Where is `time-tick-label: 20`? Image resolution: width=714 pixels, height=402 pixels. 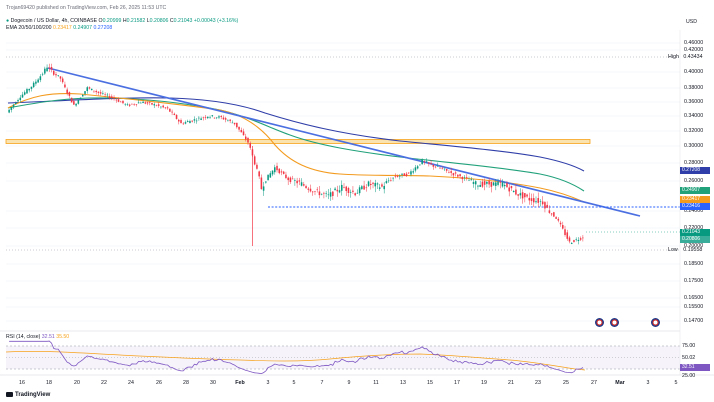
time-tick-label: 20 is located at coordinates (77, 383).